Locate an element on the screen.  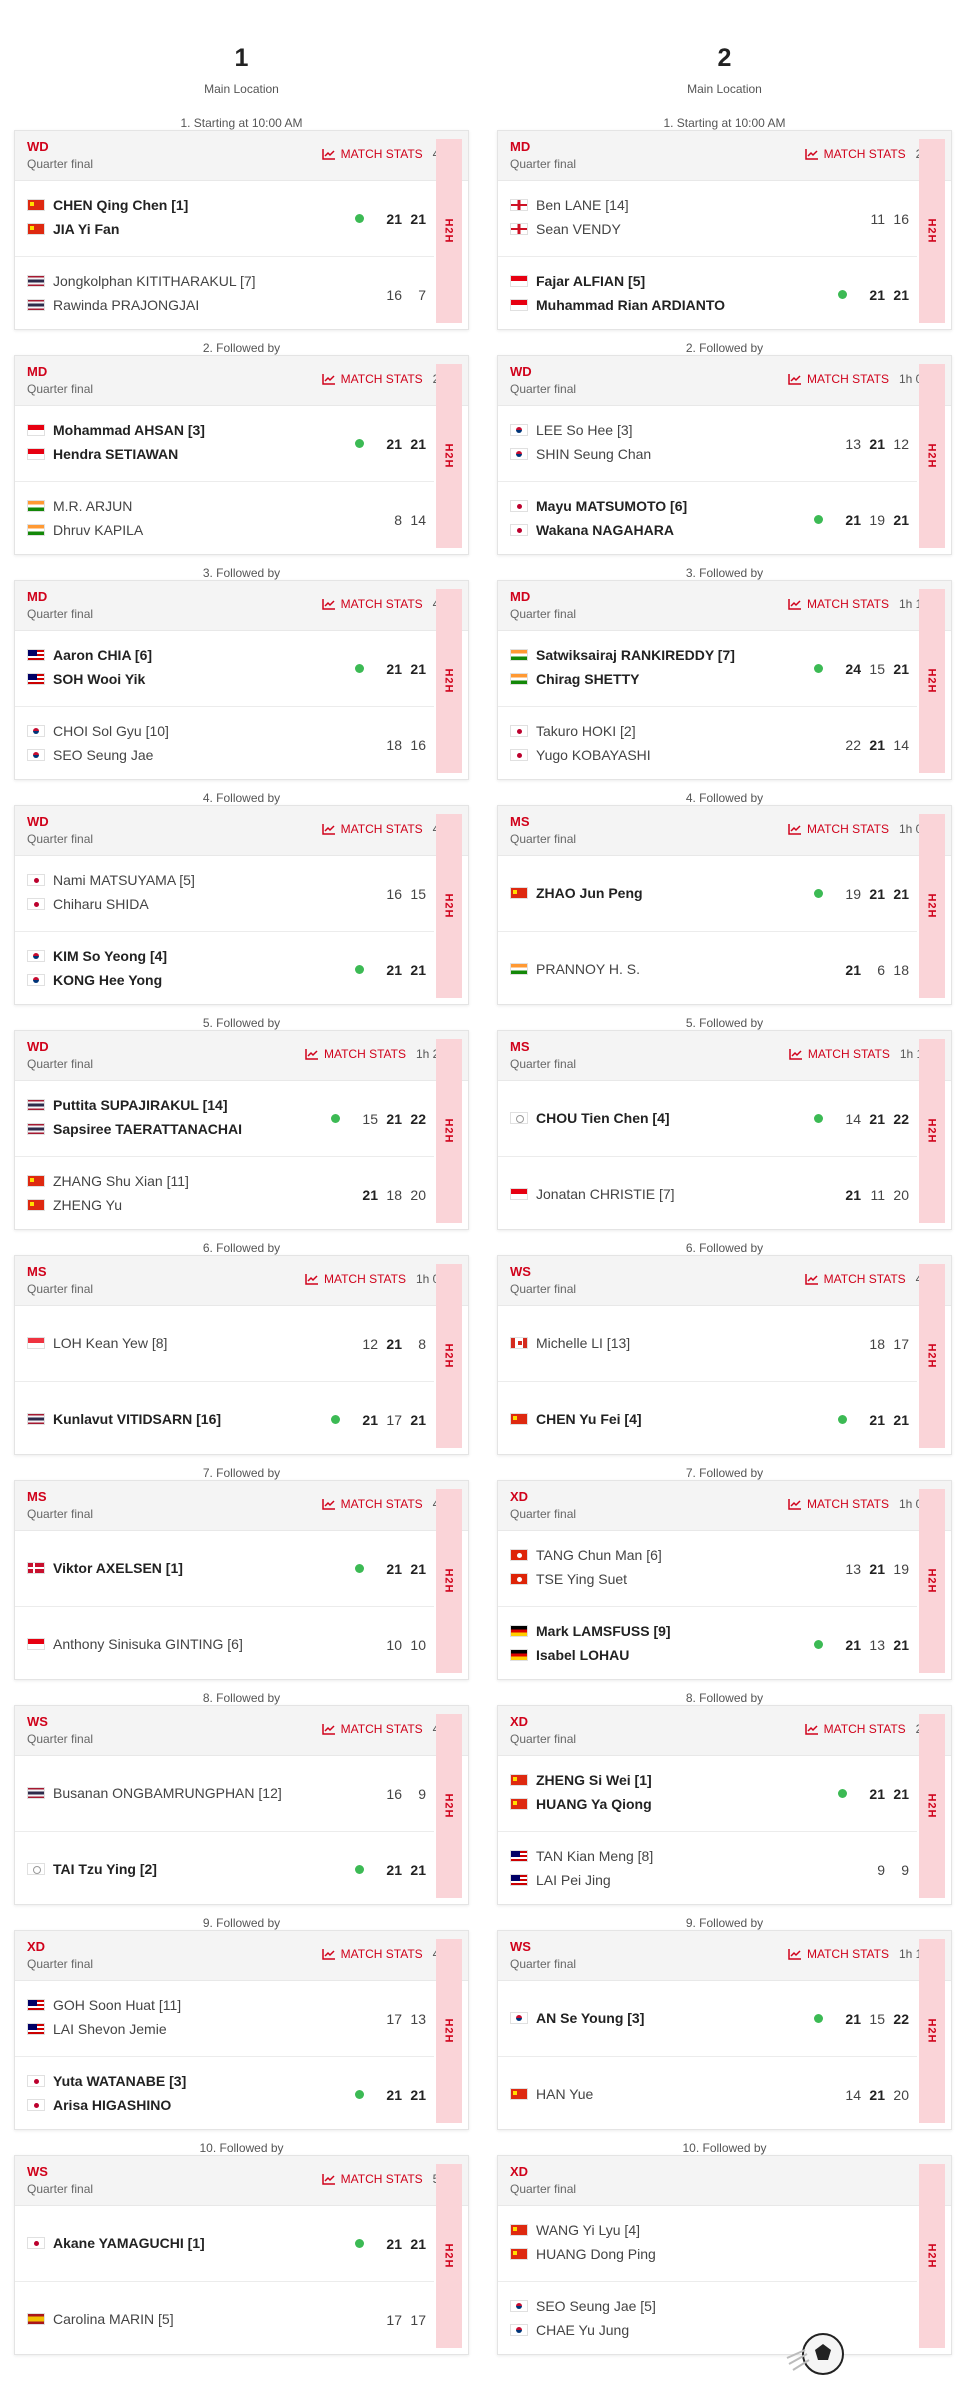
player: Isabel LOHAU is located at coordinates (713, 1655).